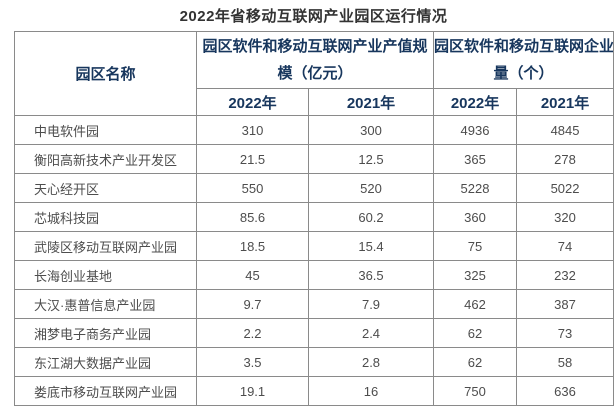  What do you see at coordinates (475, 246) in the screenshot?
I see `value-cell: 75` at bounding box center [475, 246].